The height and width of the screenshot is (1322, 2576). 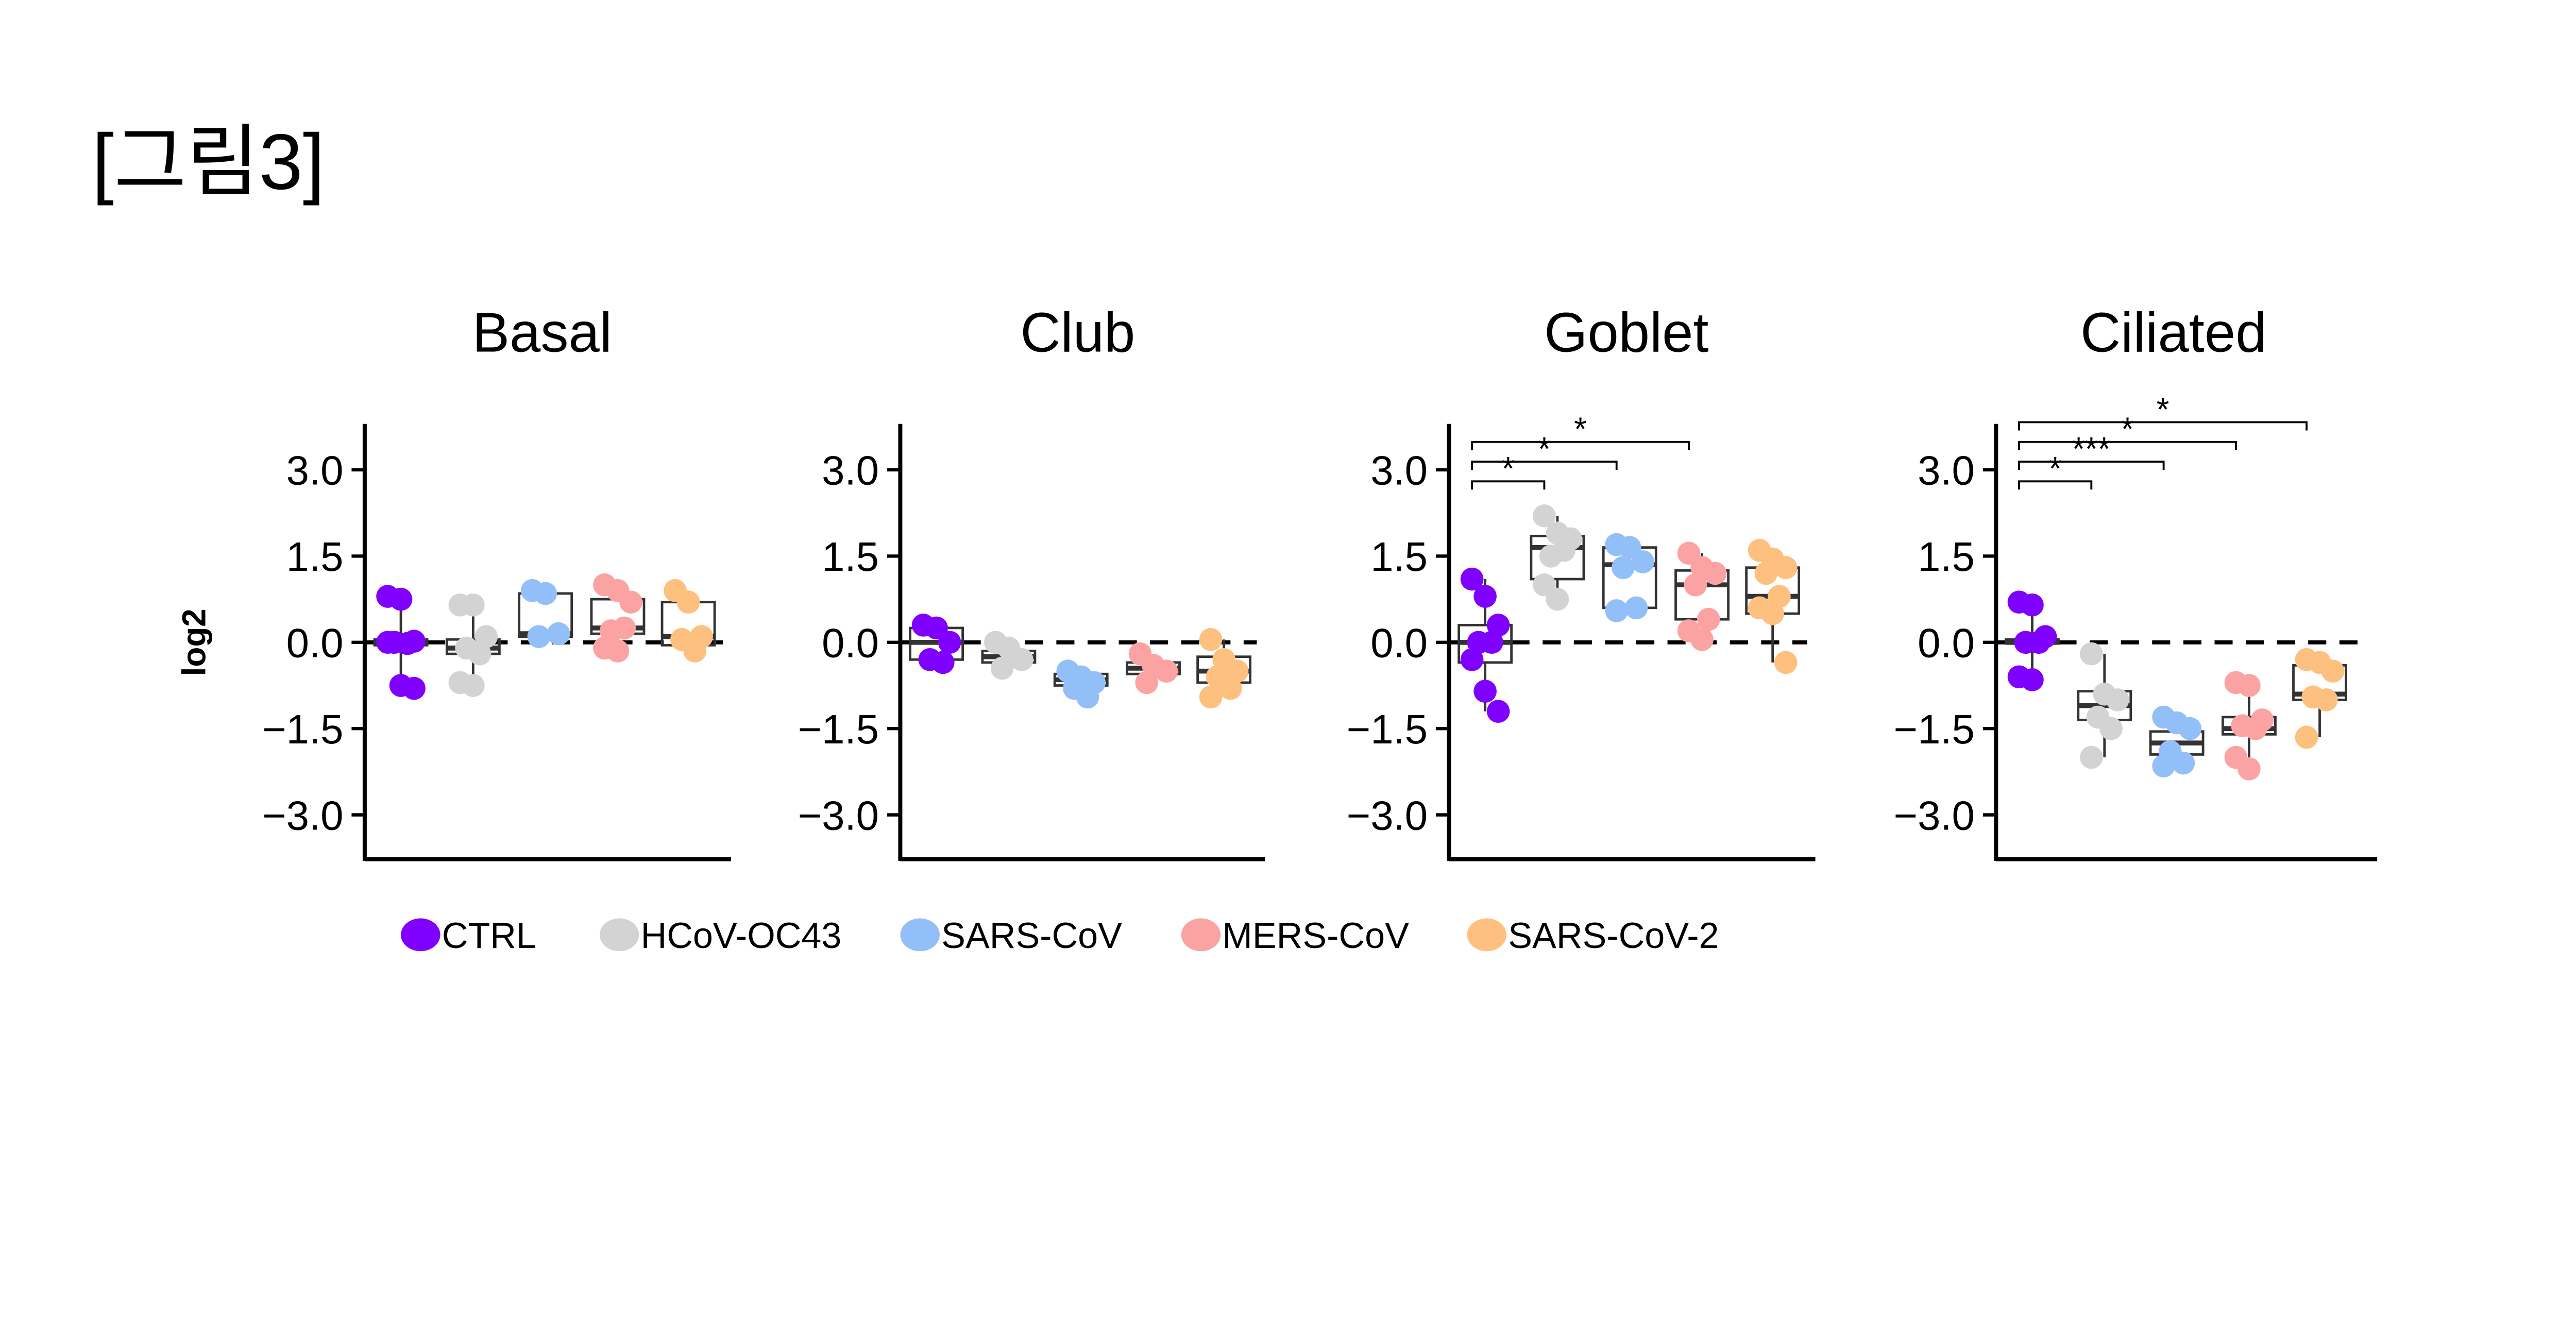 What do you see at coordinates (1077, 332) in the screenshot?
I see `panel-title: Club` at bounding box center [1077, 332].